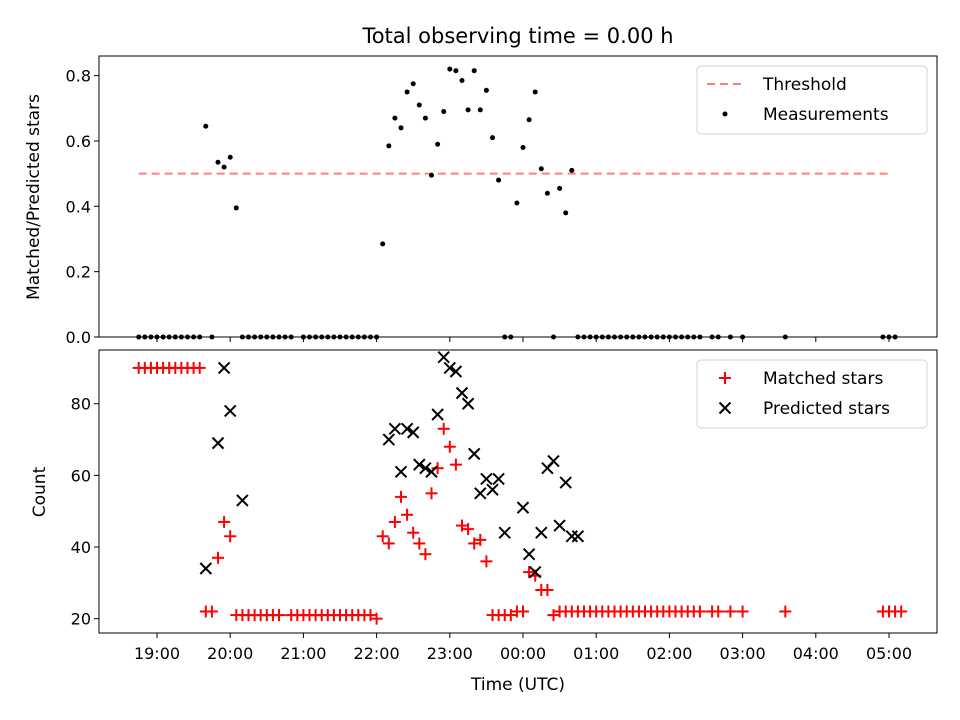 Image resolution: width=960 pixels, height=720 pixels. Describe the element at coordinates (81, 404) in the screenshot. I see `y-tick-label: 80` at that location.